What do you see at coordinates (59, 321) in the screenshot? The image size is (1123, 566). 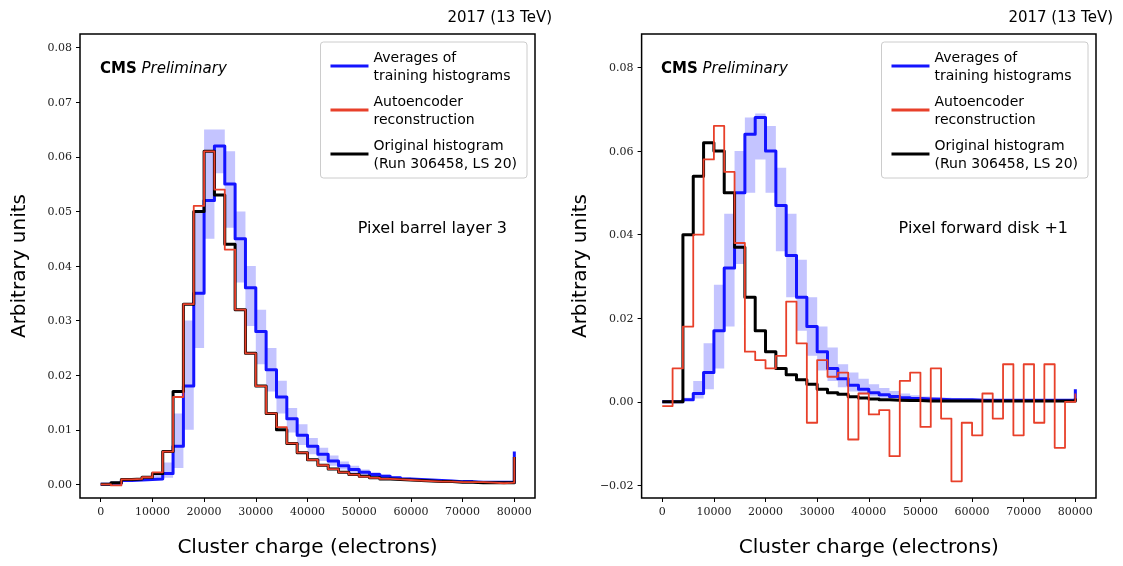 I see `y-tick-label: 0.03` at bounding box center [59, 321].